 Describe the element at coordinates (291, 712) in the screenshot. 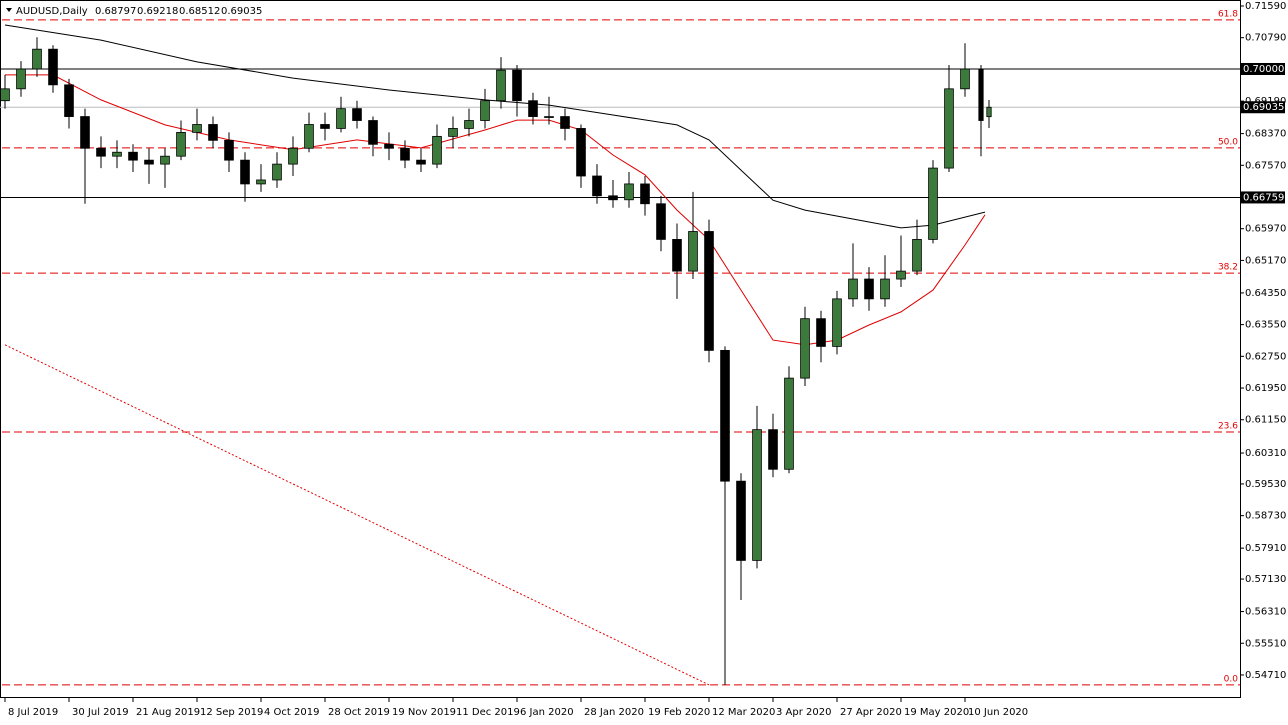

I see `x-tick-label: 4 Oct 2019` at that location.